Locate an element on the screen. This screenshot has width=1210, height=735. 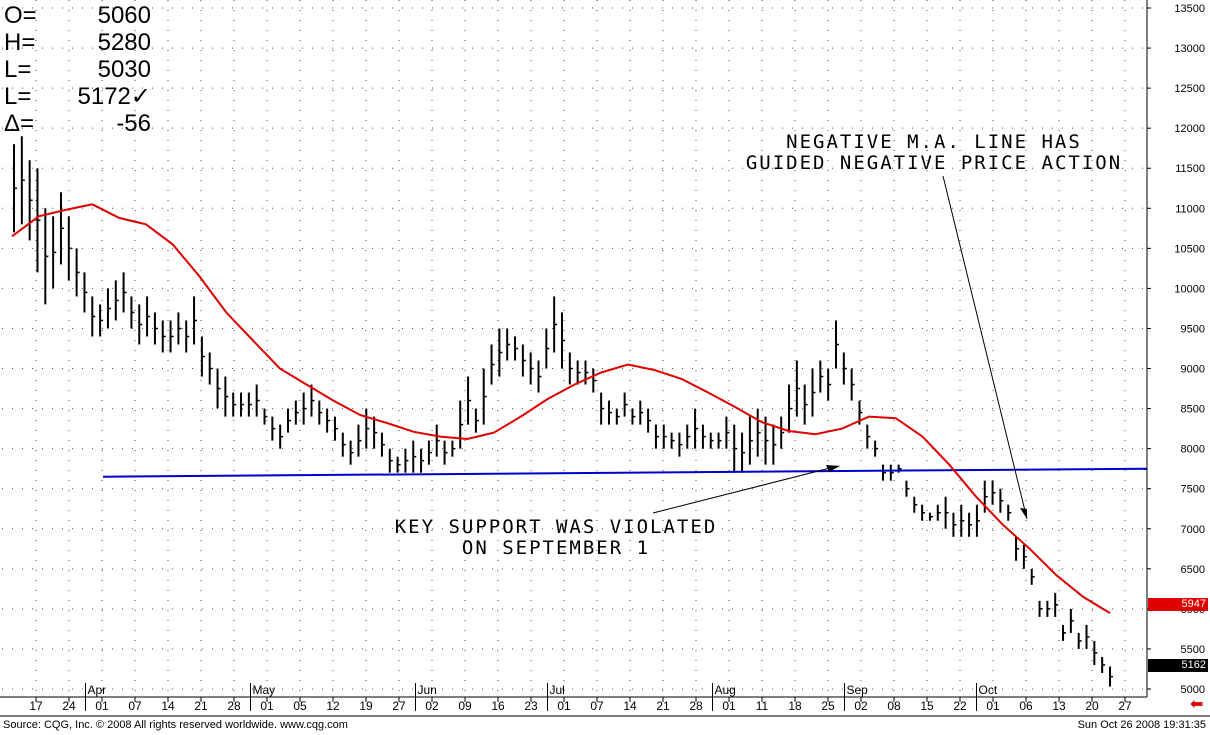
readout-row-change: Δ= -56 is located at coordinates (77, 123).